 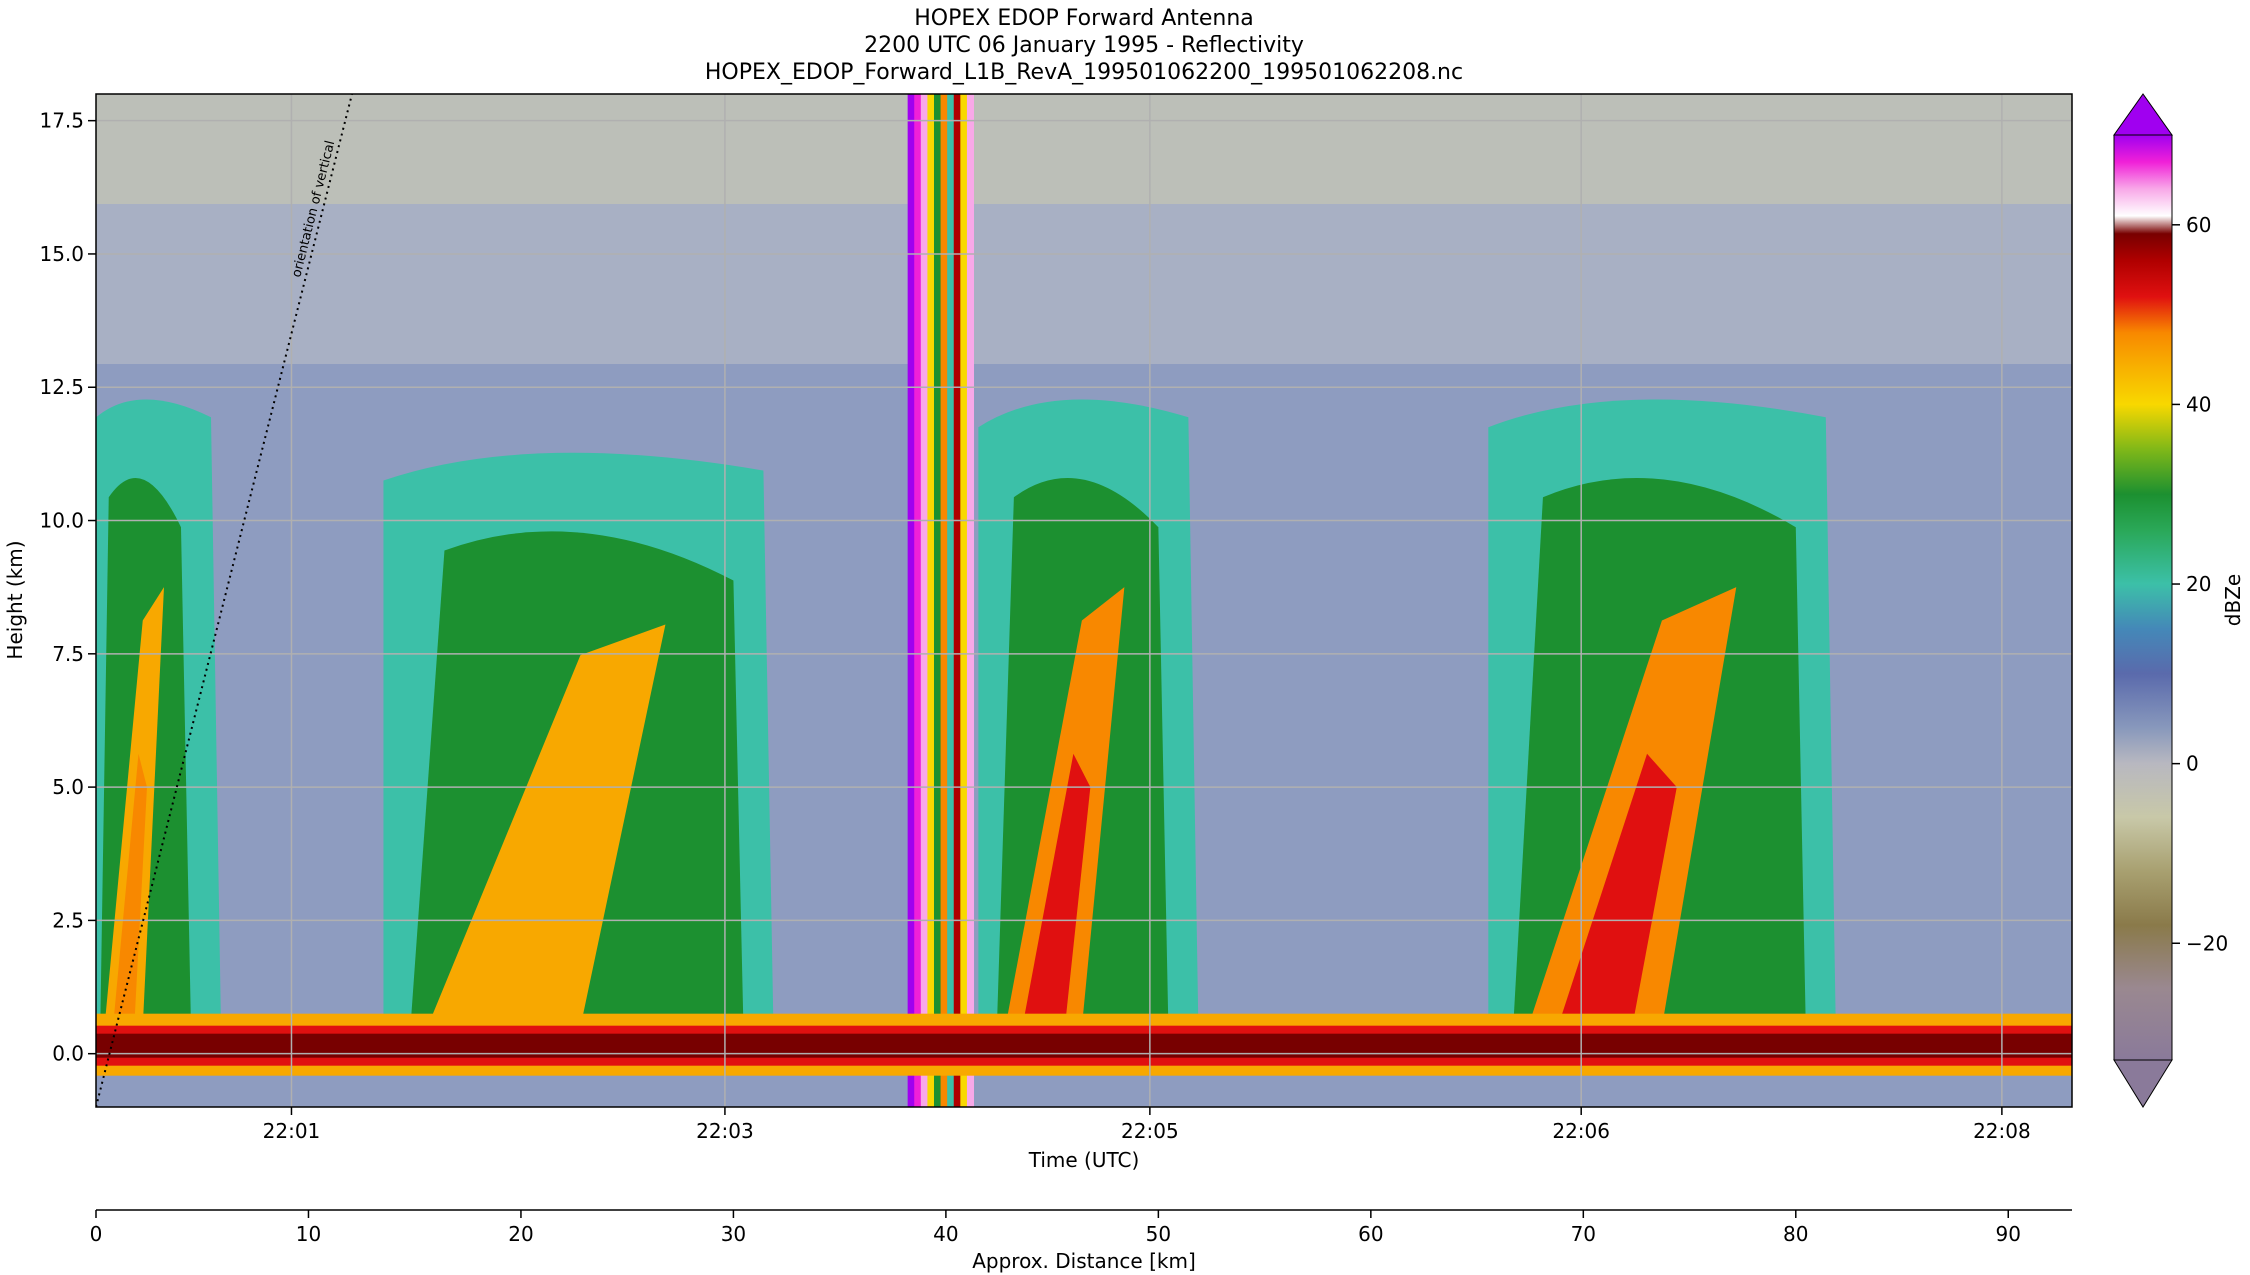 I want to click on colorbar-tick-label: 60, so click(x=2198, y=225).